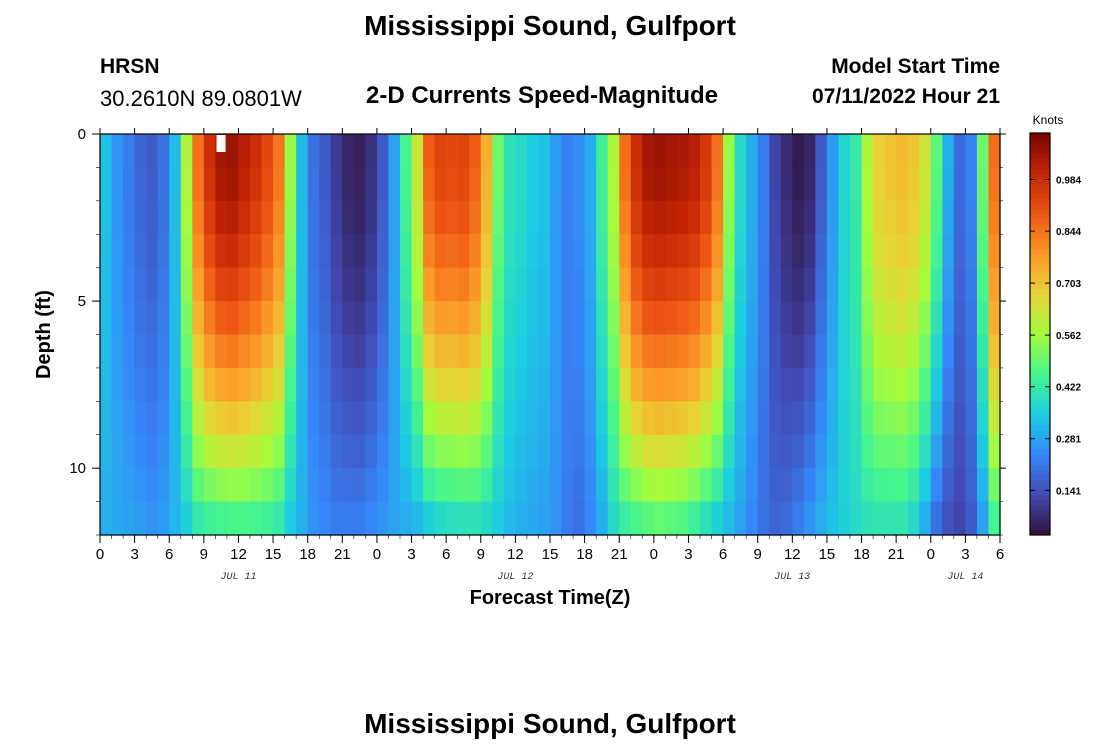 The height and width of the screenshot is (750, 1100). I want to click on colorbar-tick-label: 0.984, so click(1068, 180).